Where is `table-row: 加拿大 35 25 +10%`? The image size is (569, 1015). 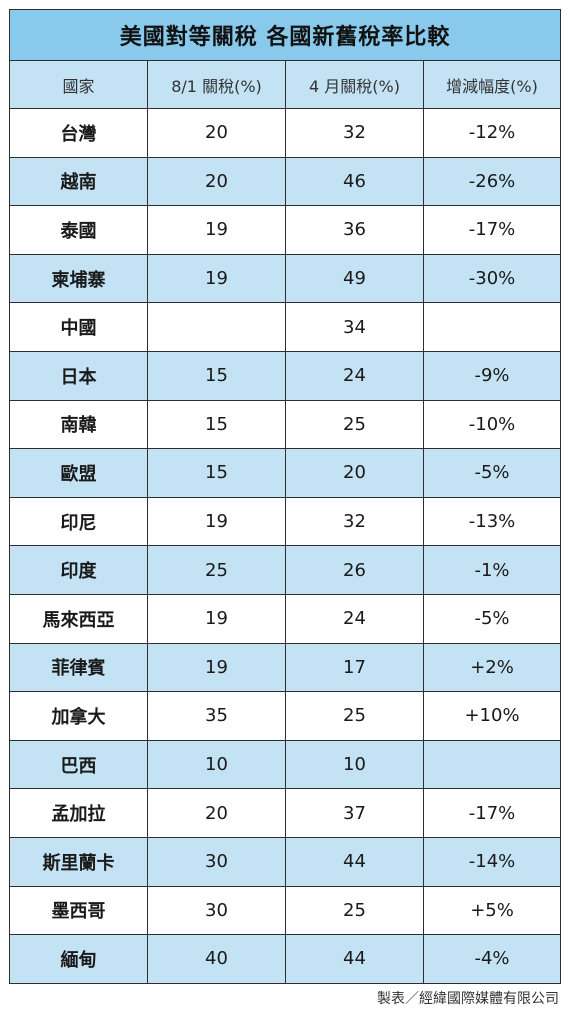
table-row: 加拿大 35 25 +10% is located at coordinates (285, 716).